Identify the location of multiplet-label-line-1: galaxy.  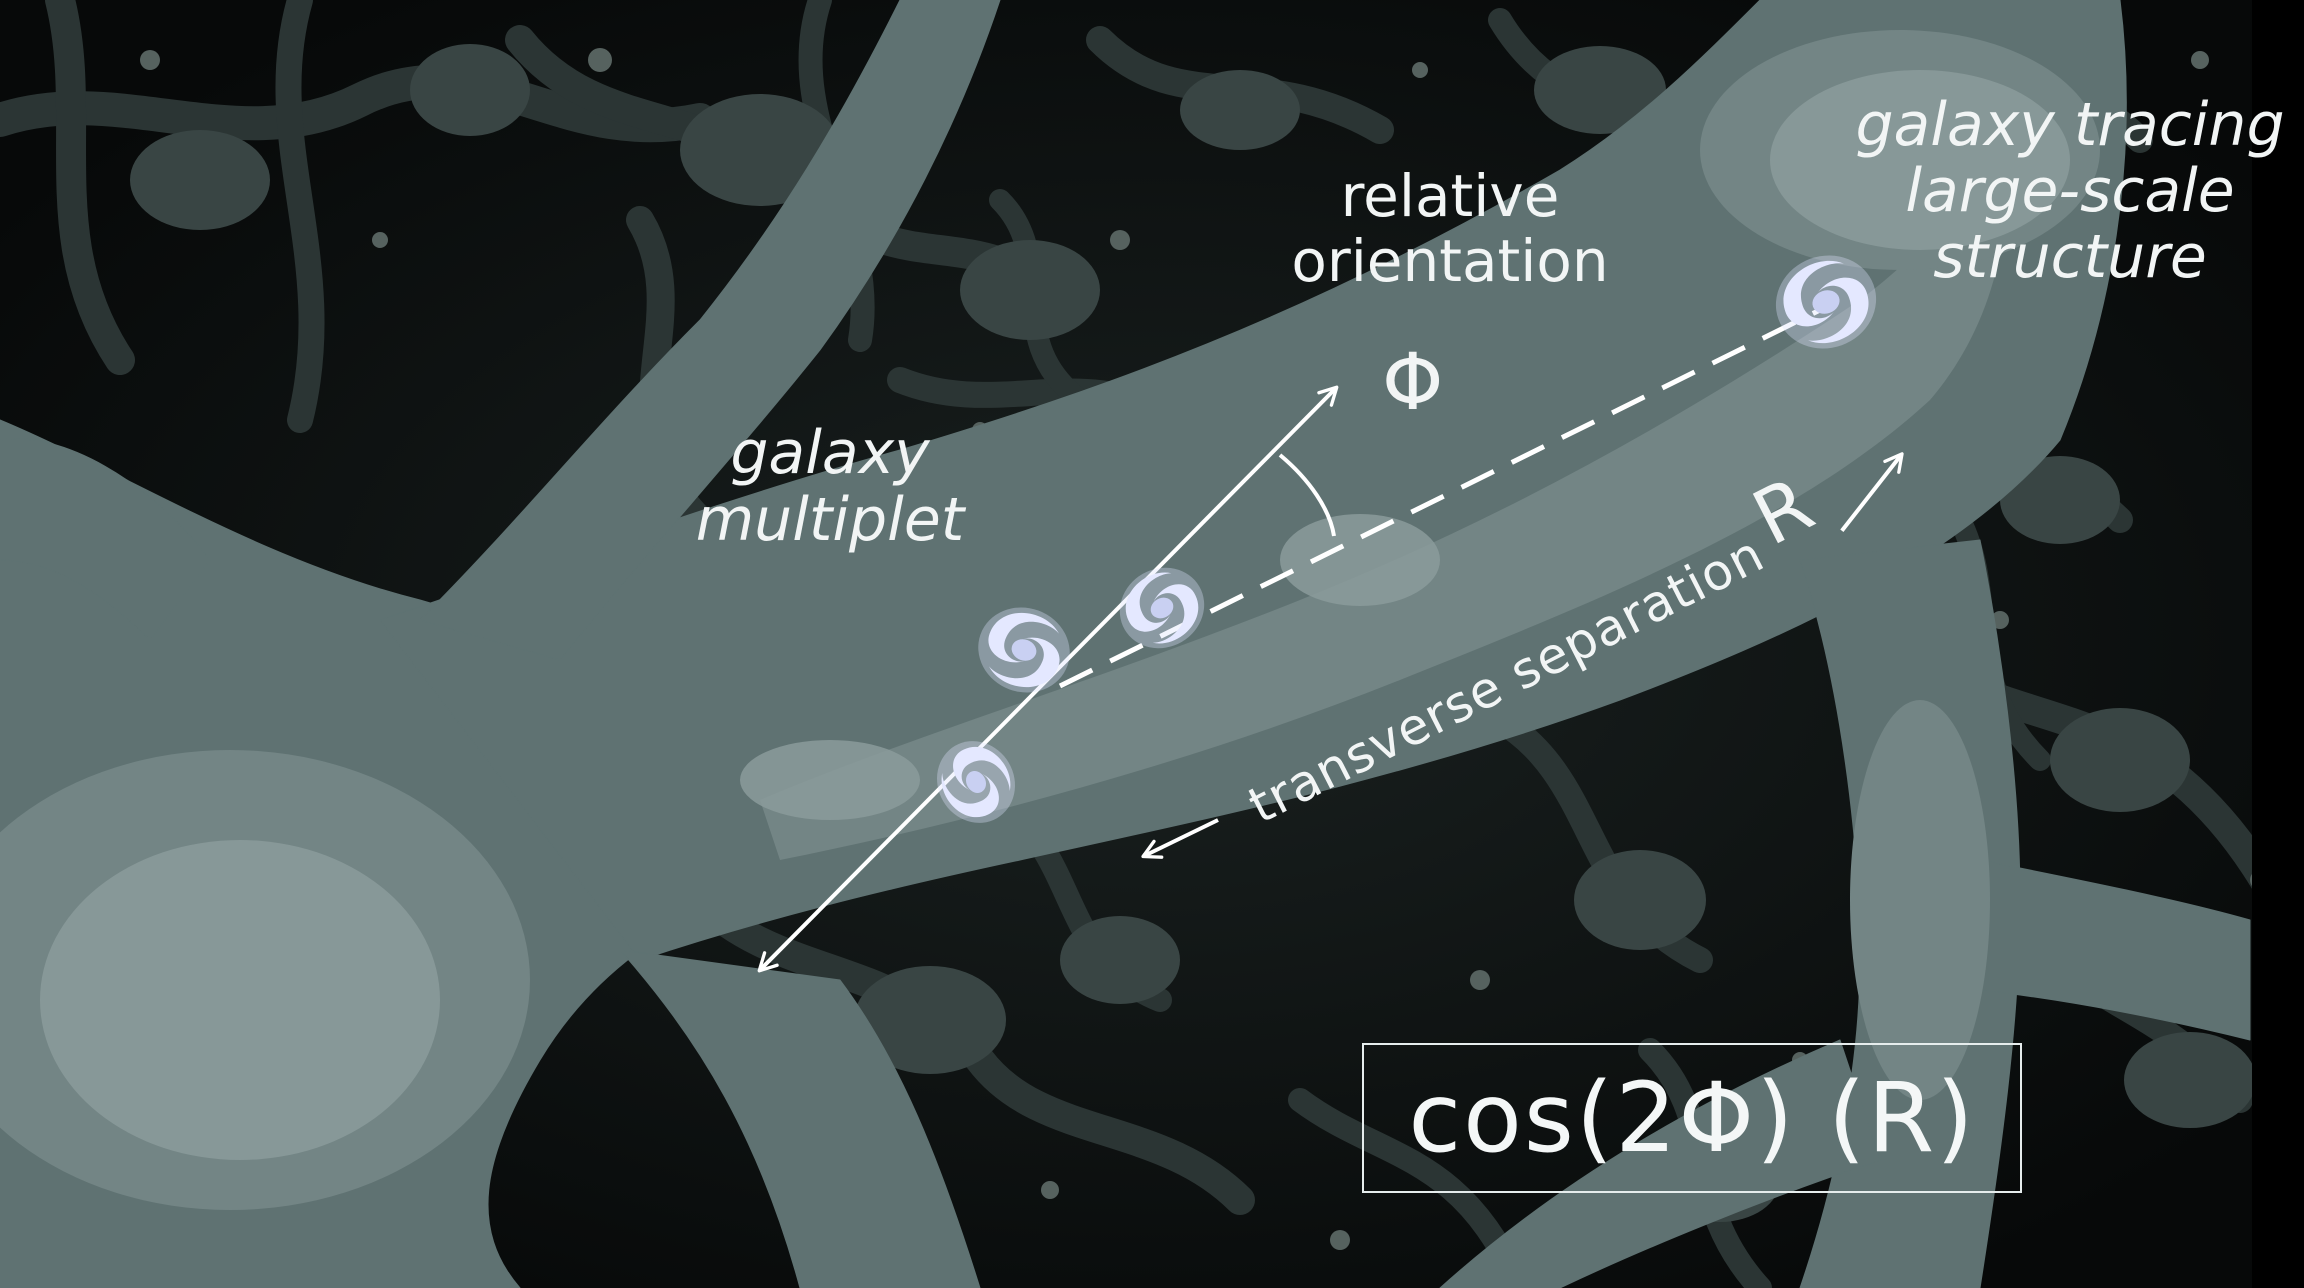
(830, 453).